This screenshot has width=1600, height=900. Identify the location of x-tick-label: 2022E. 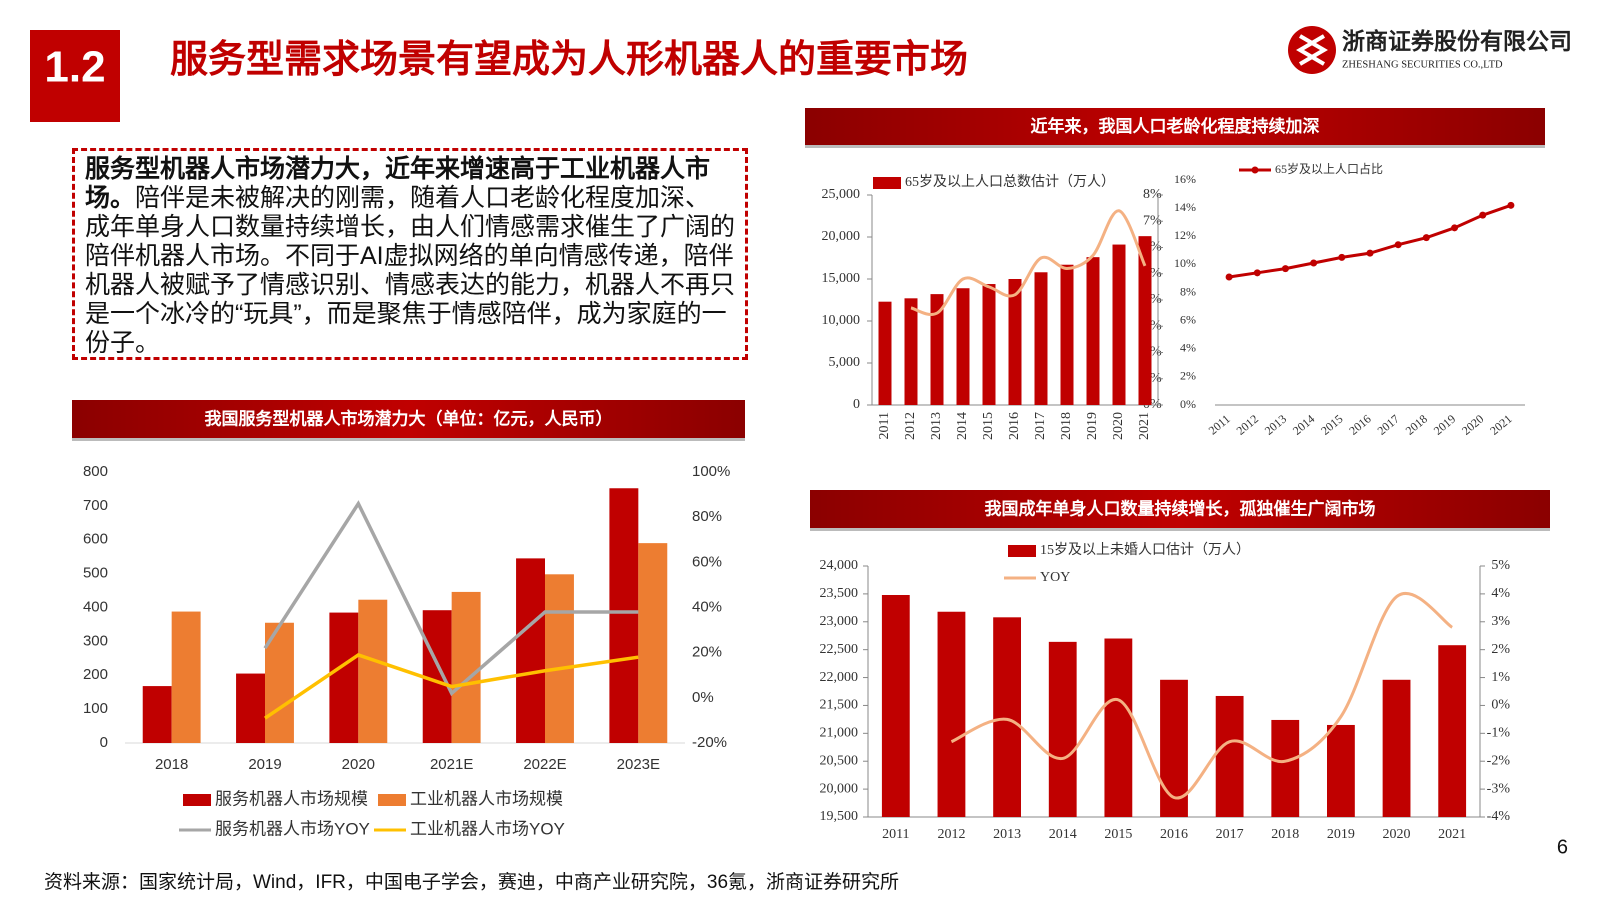
(544, 764).